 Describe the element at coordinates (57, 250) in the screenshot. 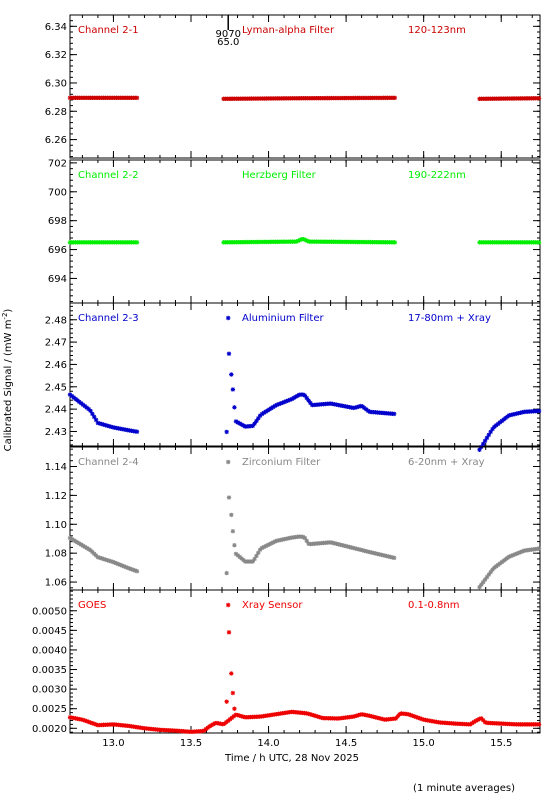

I see `y-tick-label: 696` at that location.